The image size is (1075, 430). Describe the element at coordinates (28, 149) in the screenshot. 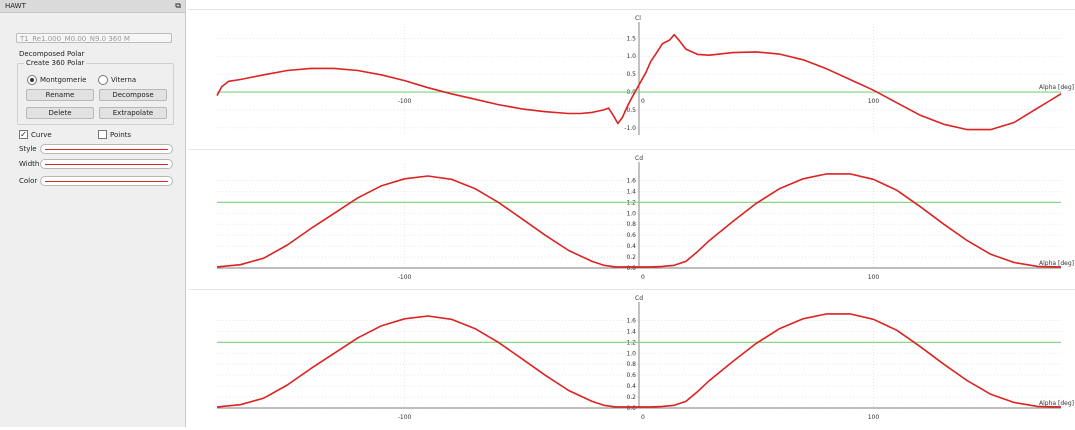

I see `style-label: Style` at that location.